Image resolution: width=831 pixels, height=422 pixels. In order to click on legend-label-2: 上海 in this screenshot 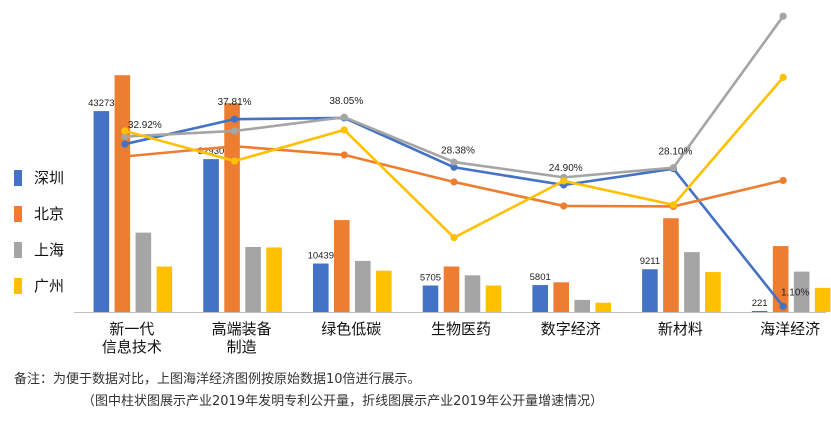, I will do `click(49, 250)`.